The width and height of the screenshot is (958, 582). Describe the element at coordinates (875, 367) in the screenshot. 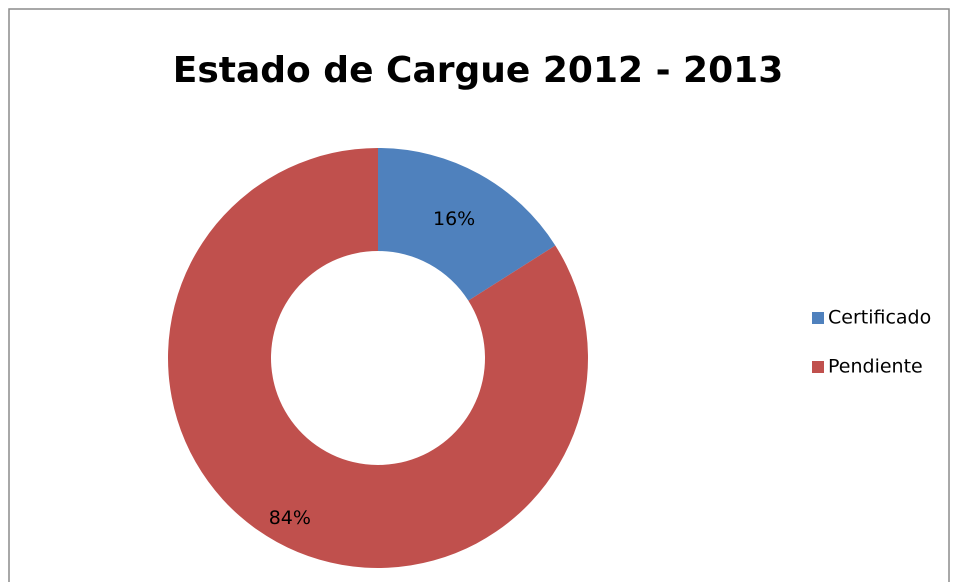

I see `legend-label: Pendiente` at that location.